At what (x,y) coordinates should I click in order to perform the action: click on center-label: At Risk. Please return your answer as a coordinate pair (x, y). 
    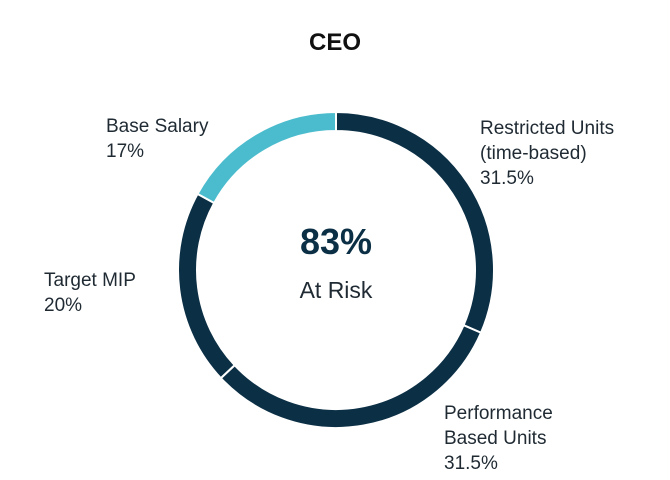
    Looking at the image, I should click on (336, 290).